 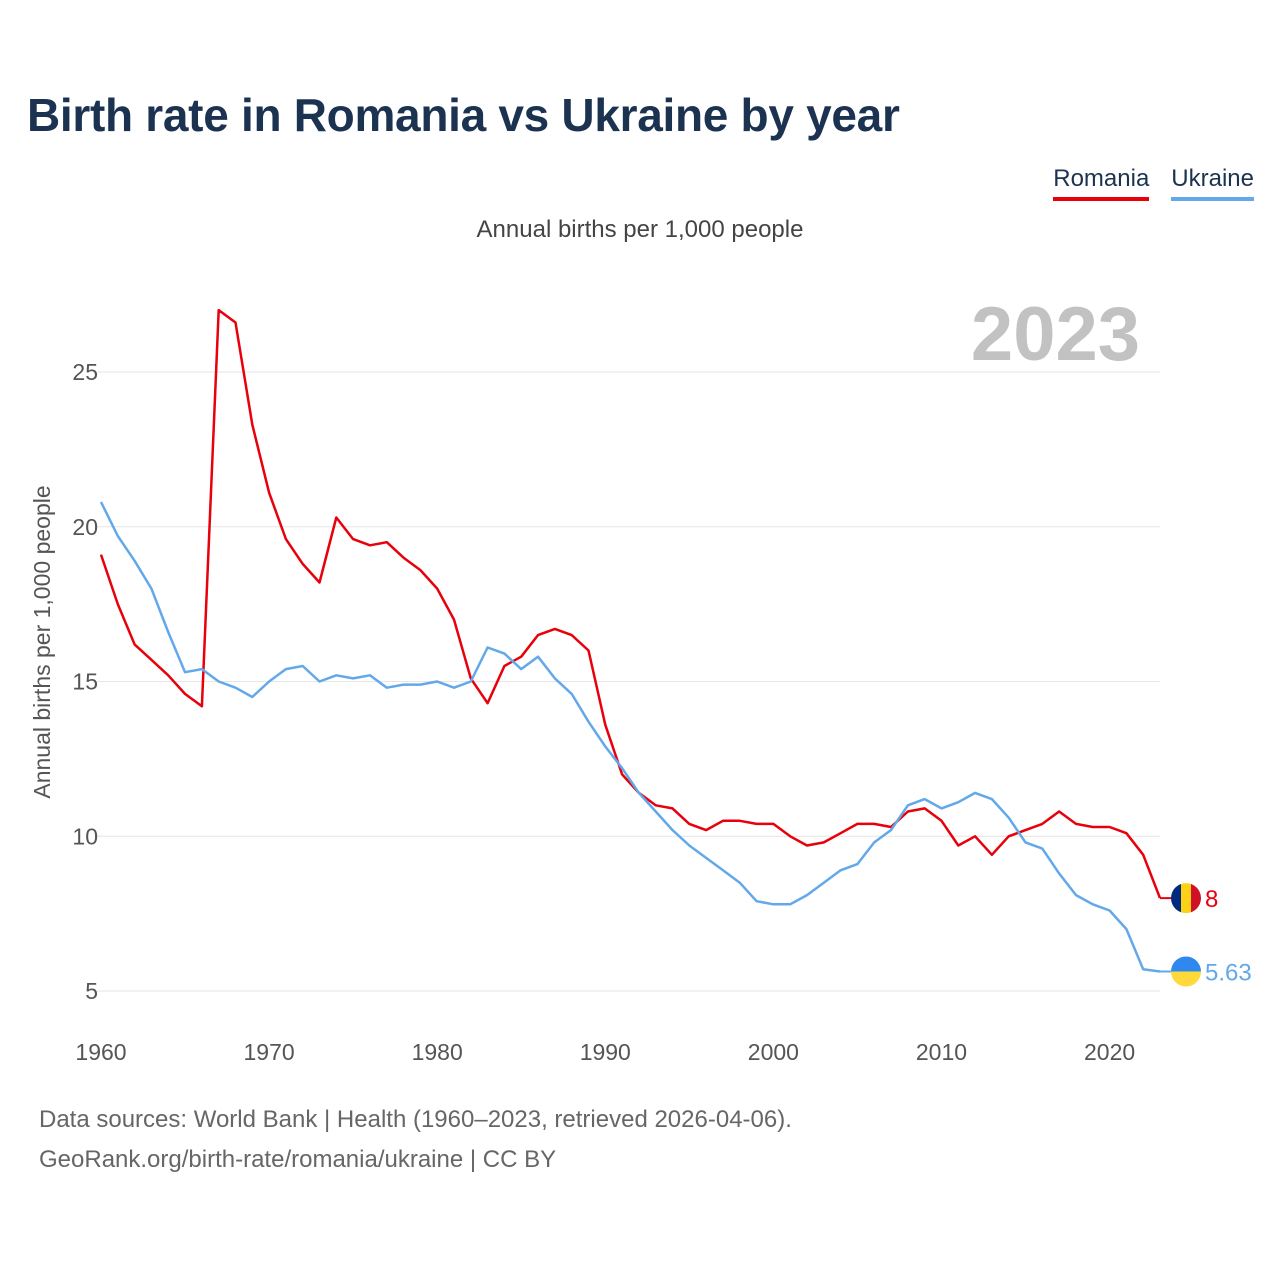 I want to click on x-tick-label: 2000, so click(x=773, y=1052).